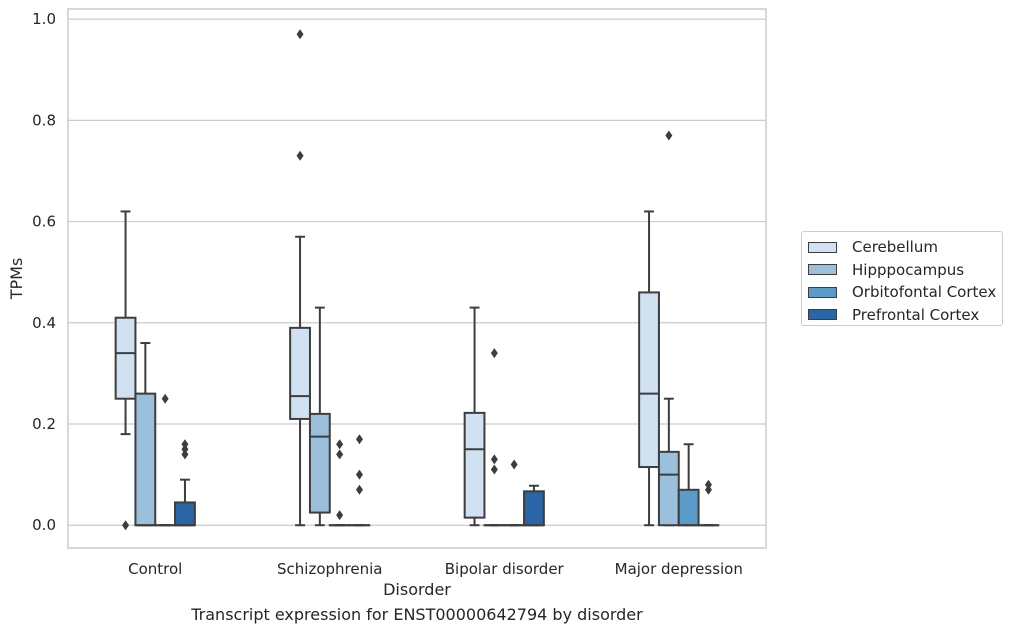  What do you see at coordinates (679, 569) in the screenshot?
I see `x-tick-label: Major depression` at bounding box center [679, 569].